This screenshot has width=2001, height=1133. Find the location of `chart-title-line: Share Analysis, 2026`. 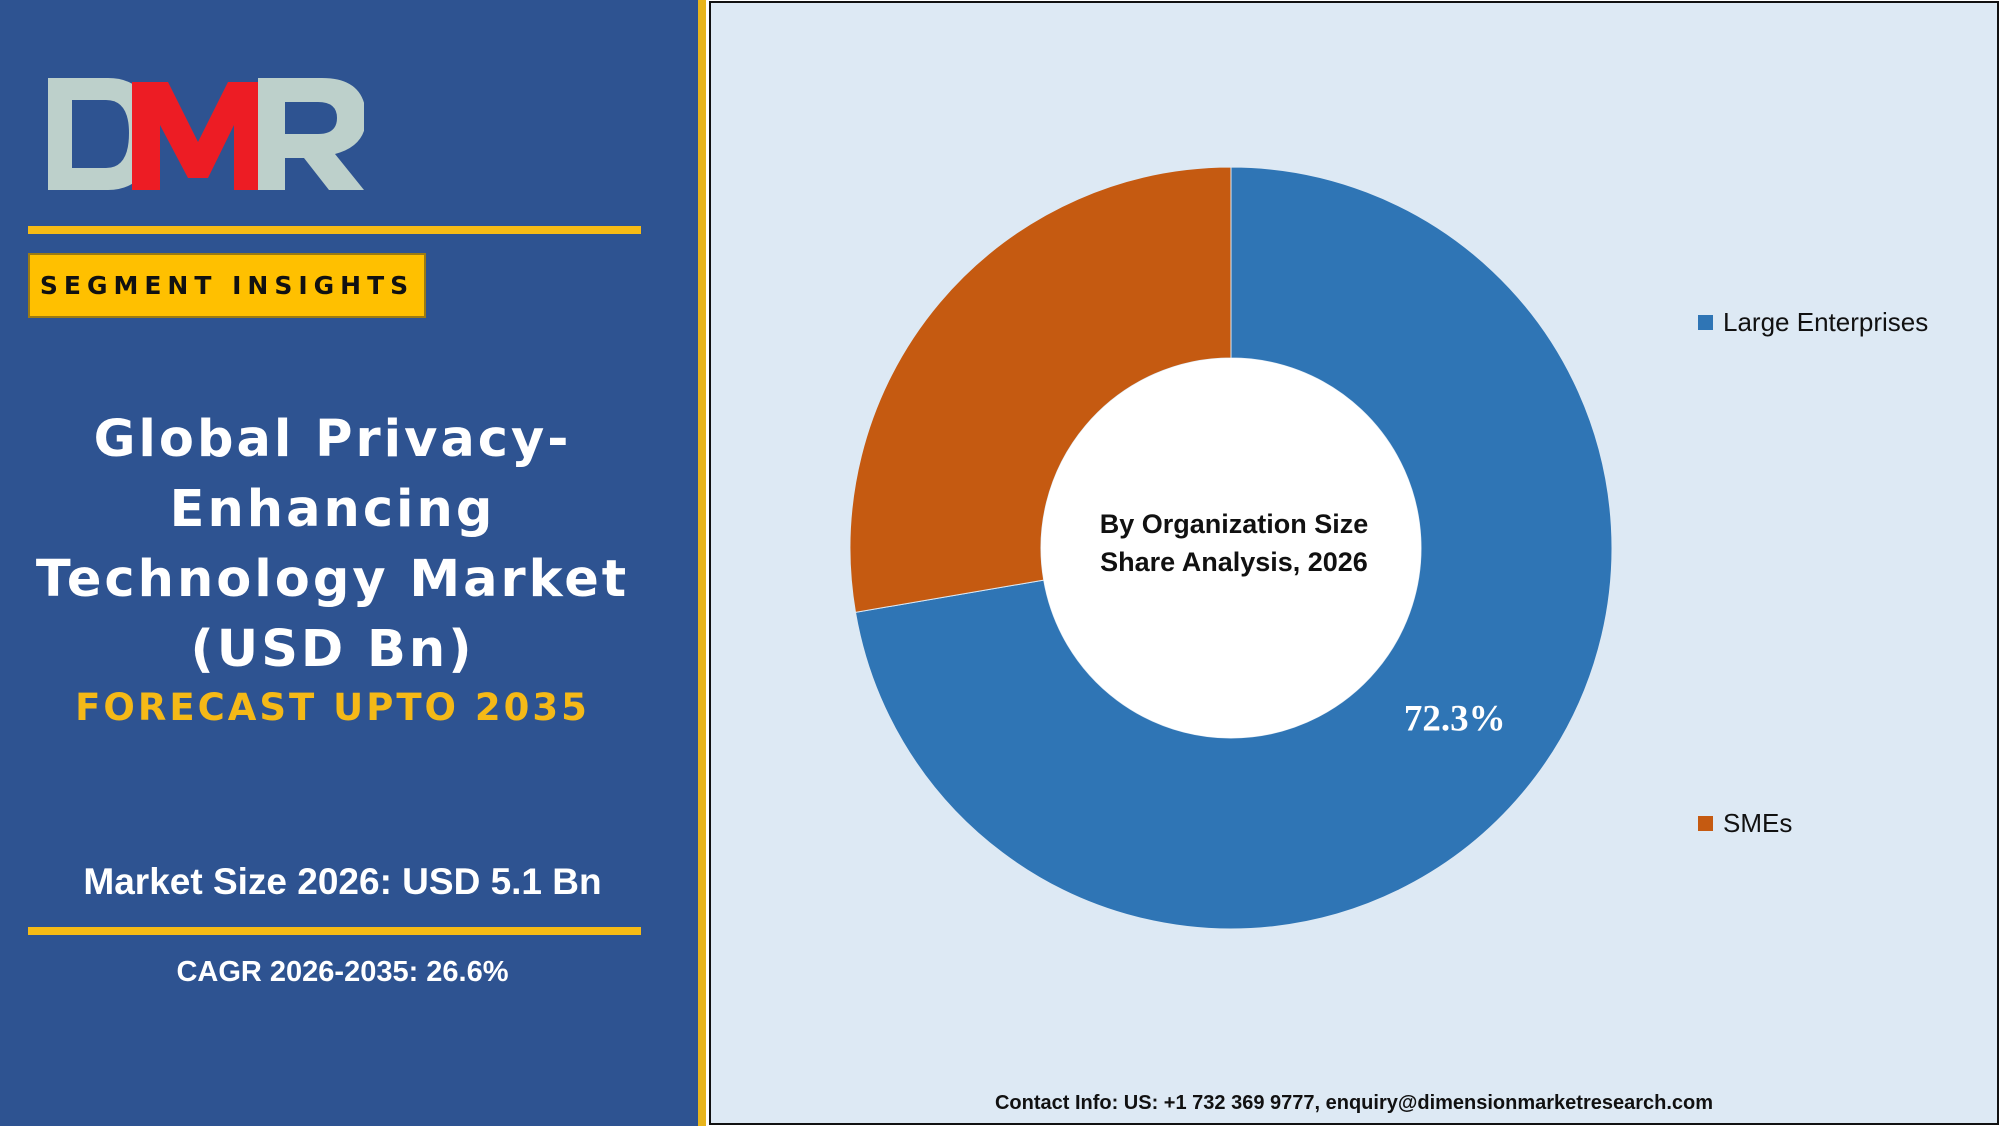

chart-title-line: Share Analysis, 2026 is located at coordinates (1234, 562).